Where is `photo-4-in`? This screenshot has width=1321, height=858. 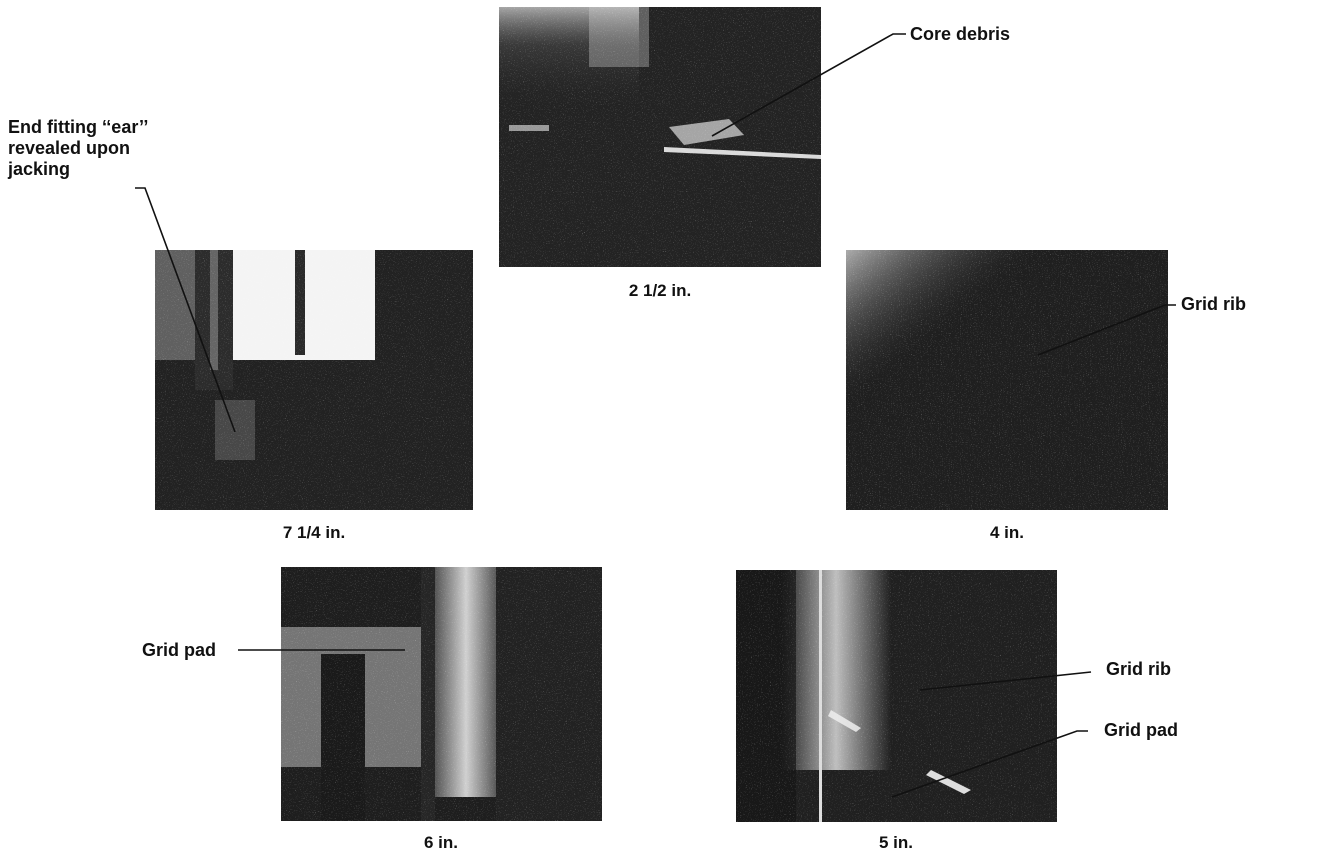 photo-4-in is located at coordinates (1007, 380).